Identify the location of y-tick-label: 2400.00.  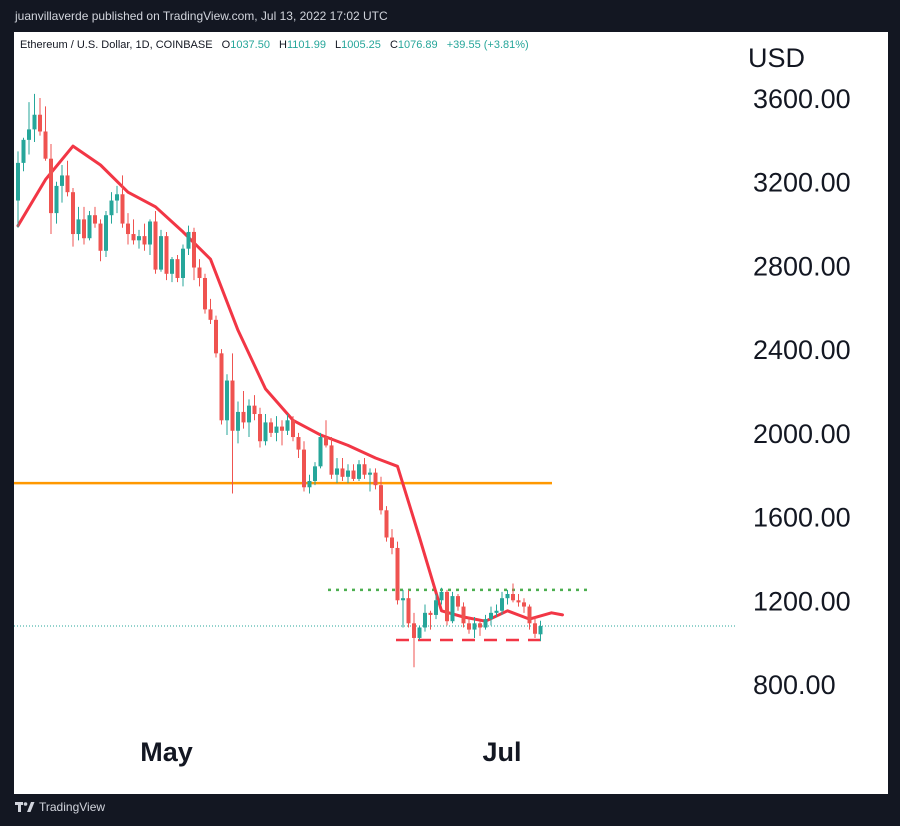
(802, 350).